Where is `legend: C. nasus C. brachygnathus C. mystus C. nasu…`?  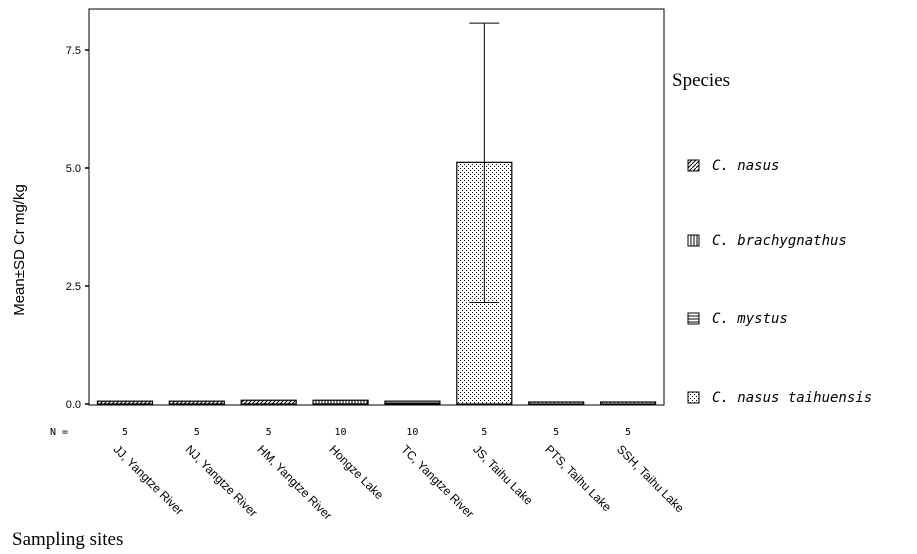 legend: C. nasus C. brachygnathus C. mystus C. nasu… is located at coordinates (779, 282).